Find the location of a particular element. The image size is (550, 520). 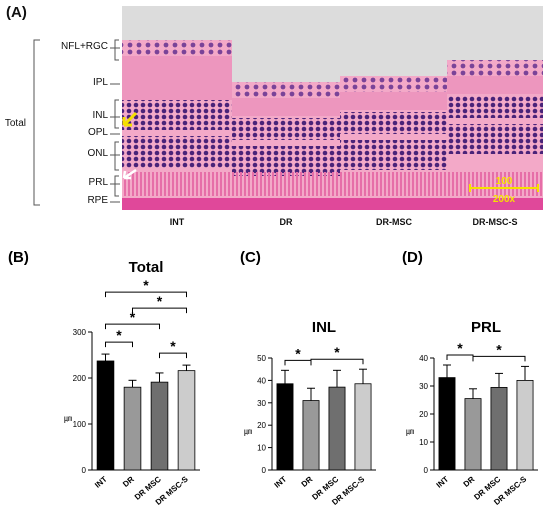

layer-label: NFL+RGC is located at coordinates (84, 46).